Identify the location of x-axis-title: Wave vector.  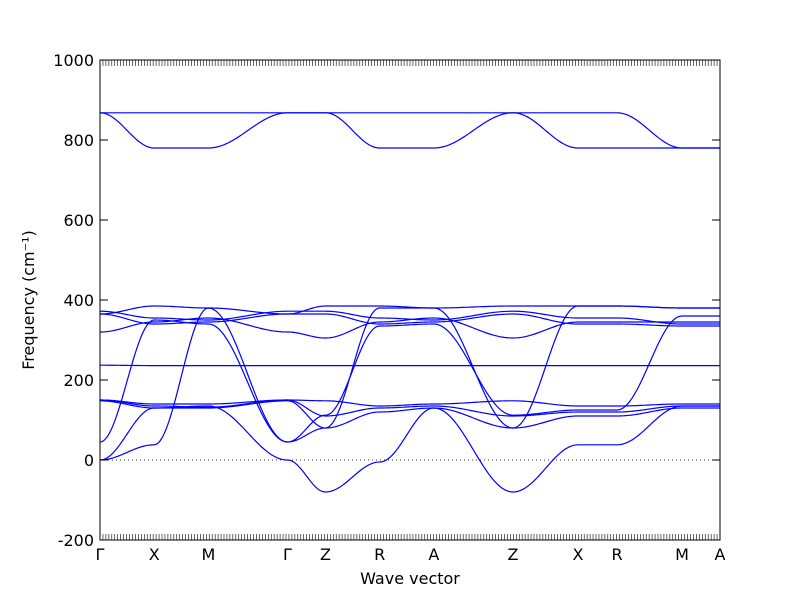
(410, 578).